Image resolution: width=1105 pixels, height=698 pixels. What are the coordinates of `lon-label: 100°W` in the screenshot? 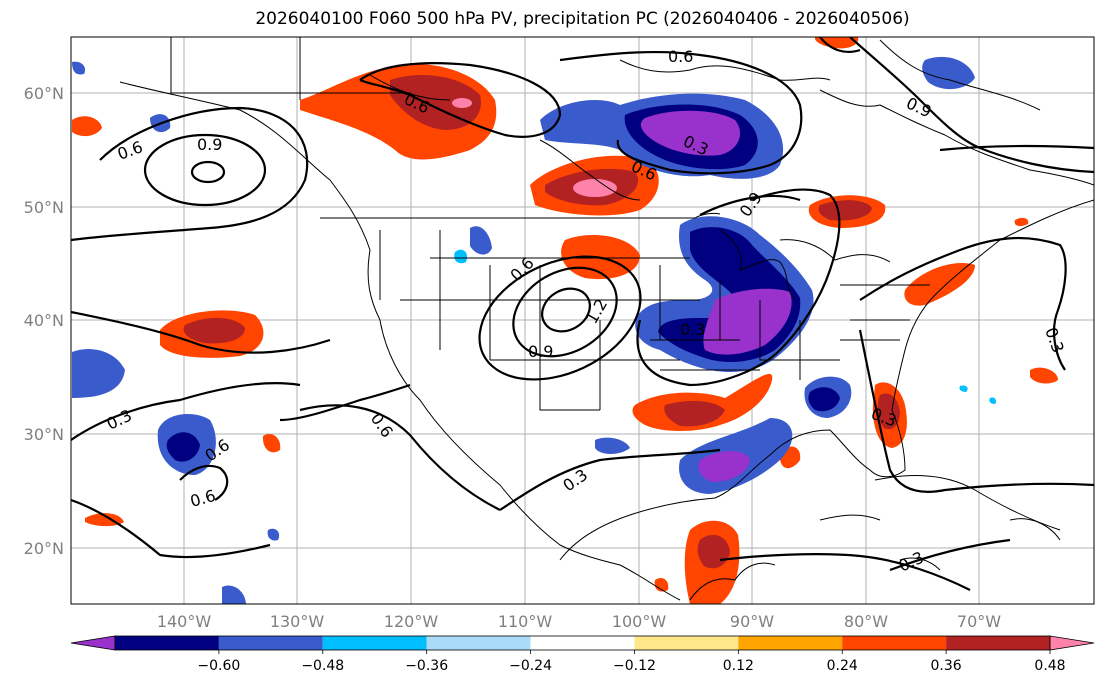 It's located at (639, 621).